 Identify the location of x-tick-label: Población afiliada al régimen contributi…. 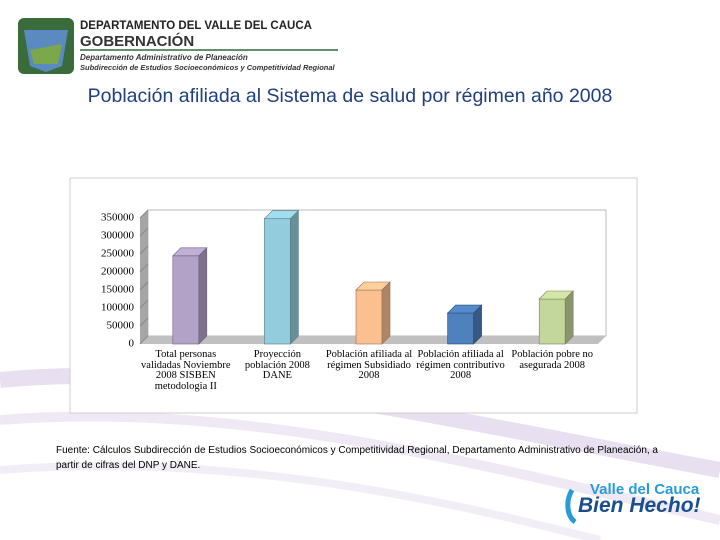
(460, 365).